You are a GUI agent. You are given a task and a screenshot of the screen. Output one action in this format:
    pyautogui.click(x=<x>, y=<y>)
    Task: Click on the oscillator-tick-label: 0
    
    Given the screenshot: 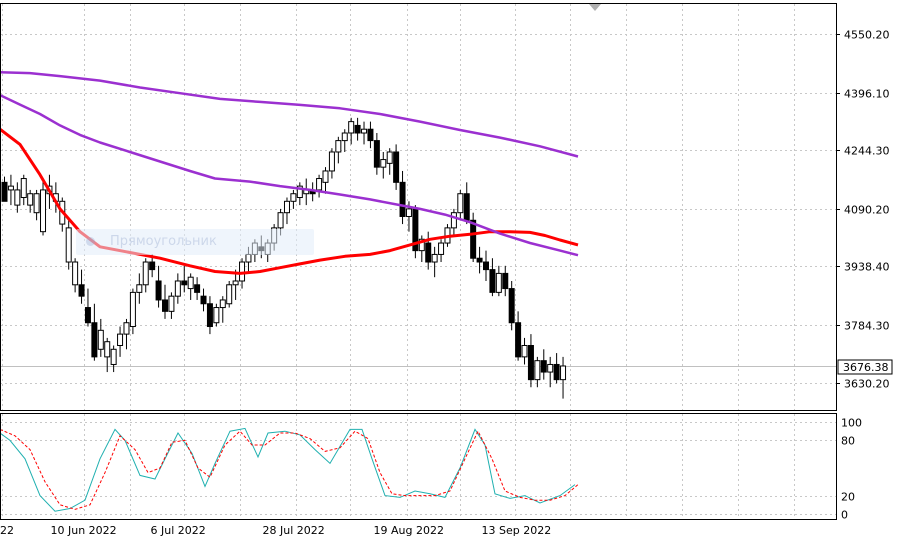 What is the action you would take?
    pyautogui.click(x=844, y=515)
    